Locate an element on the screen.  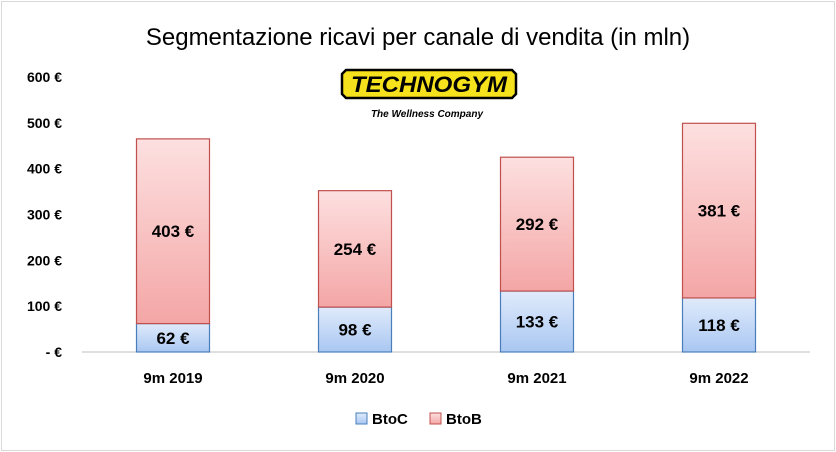
logo-tagline: The Wellness Company is located at coordinates (427, 114).